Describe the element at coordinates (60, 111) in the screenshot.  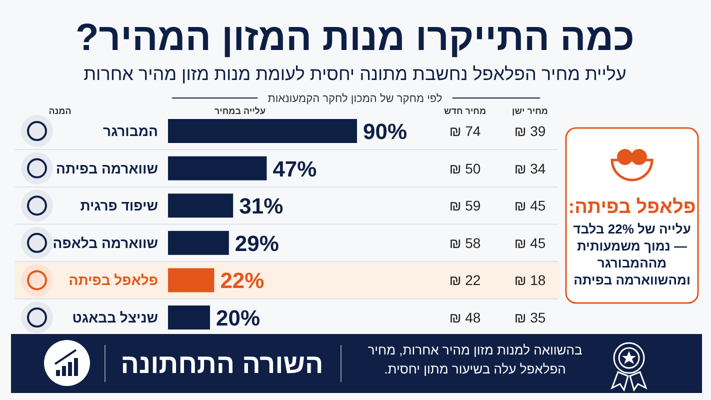
I see `y-axis-title: המנה` at that location.